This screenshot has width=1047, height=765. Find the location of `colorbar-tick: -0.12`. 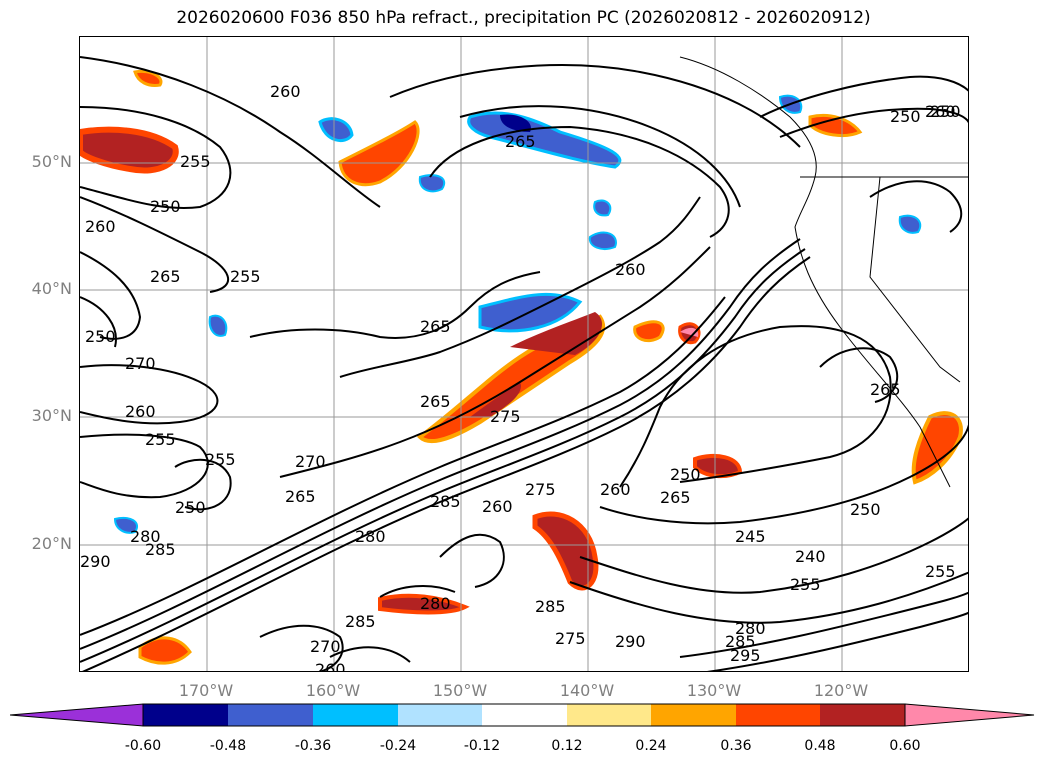

colorbar-tick: -0.12 is located at coordinates (482, 746).